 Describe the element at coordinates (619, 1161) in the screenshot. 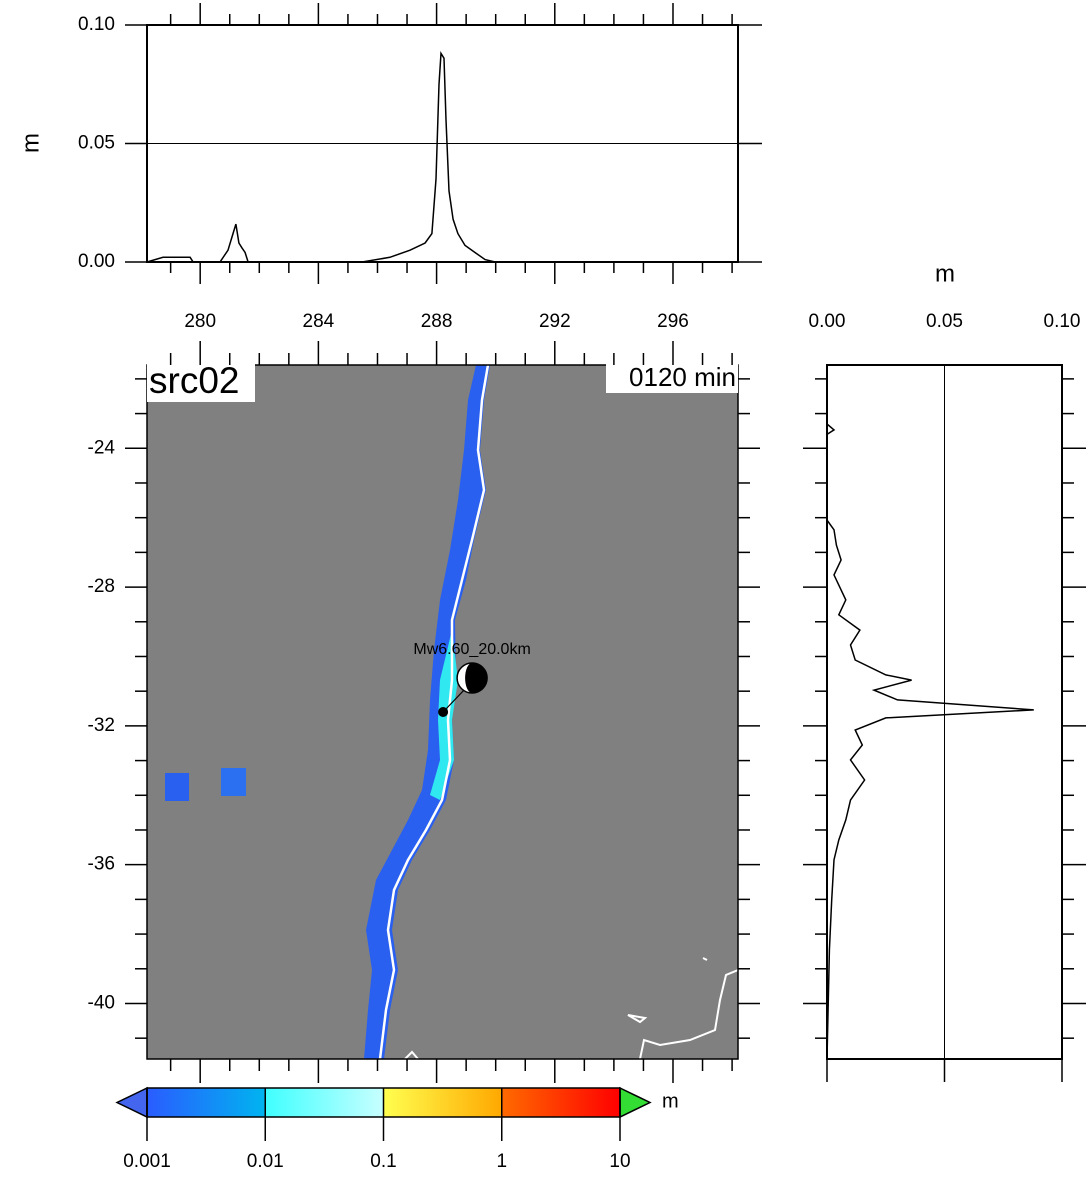

I see `colorbar-tick-label: 10` at that location.